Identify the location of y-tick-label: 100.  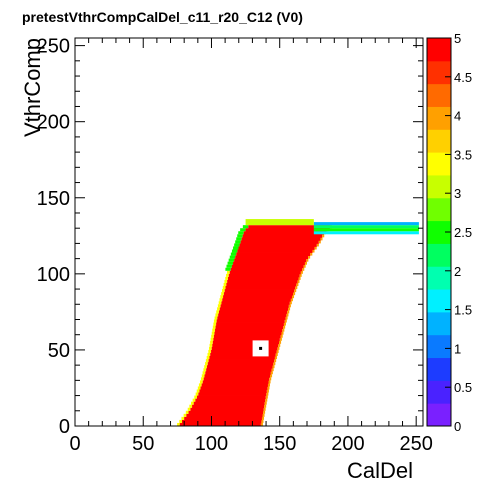
(53, 275).